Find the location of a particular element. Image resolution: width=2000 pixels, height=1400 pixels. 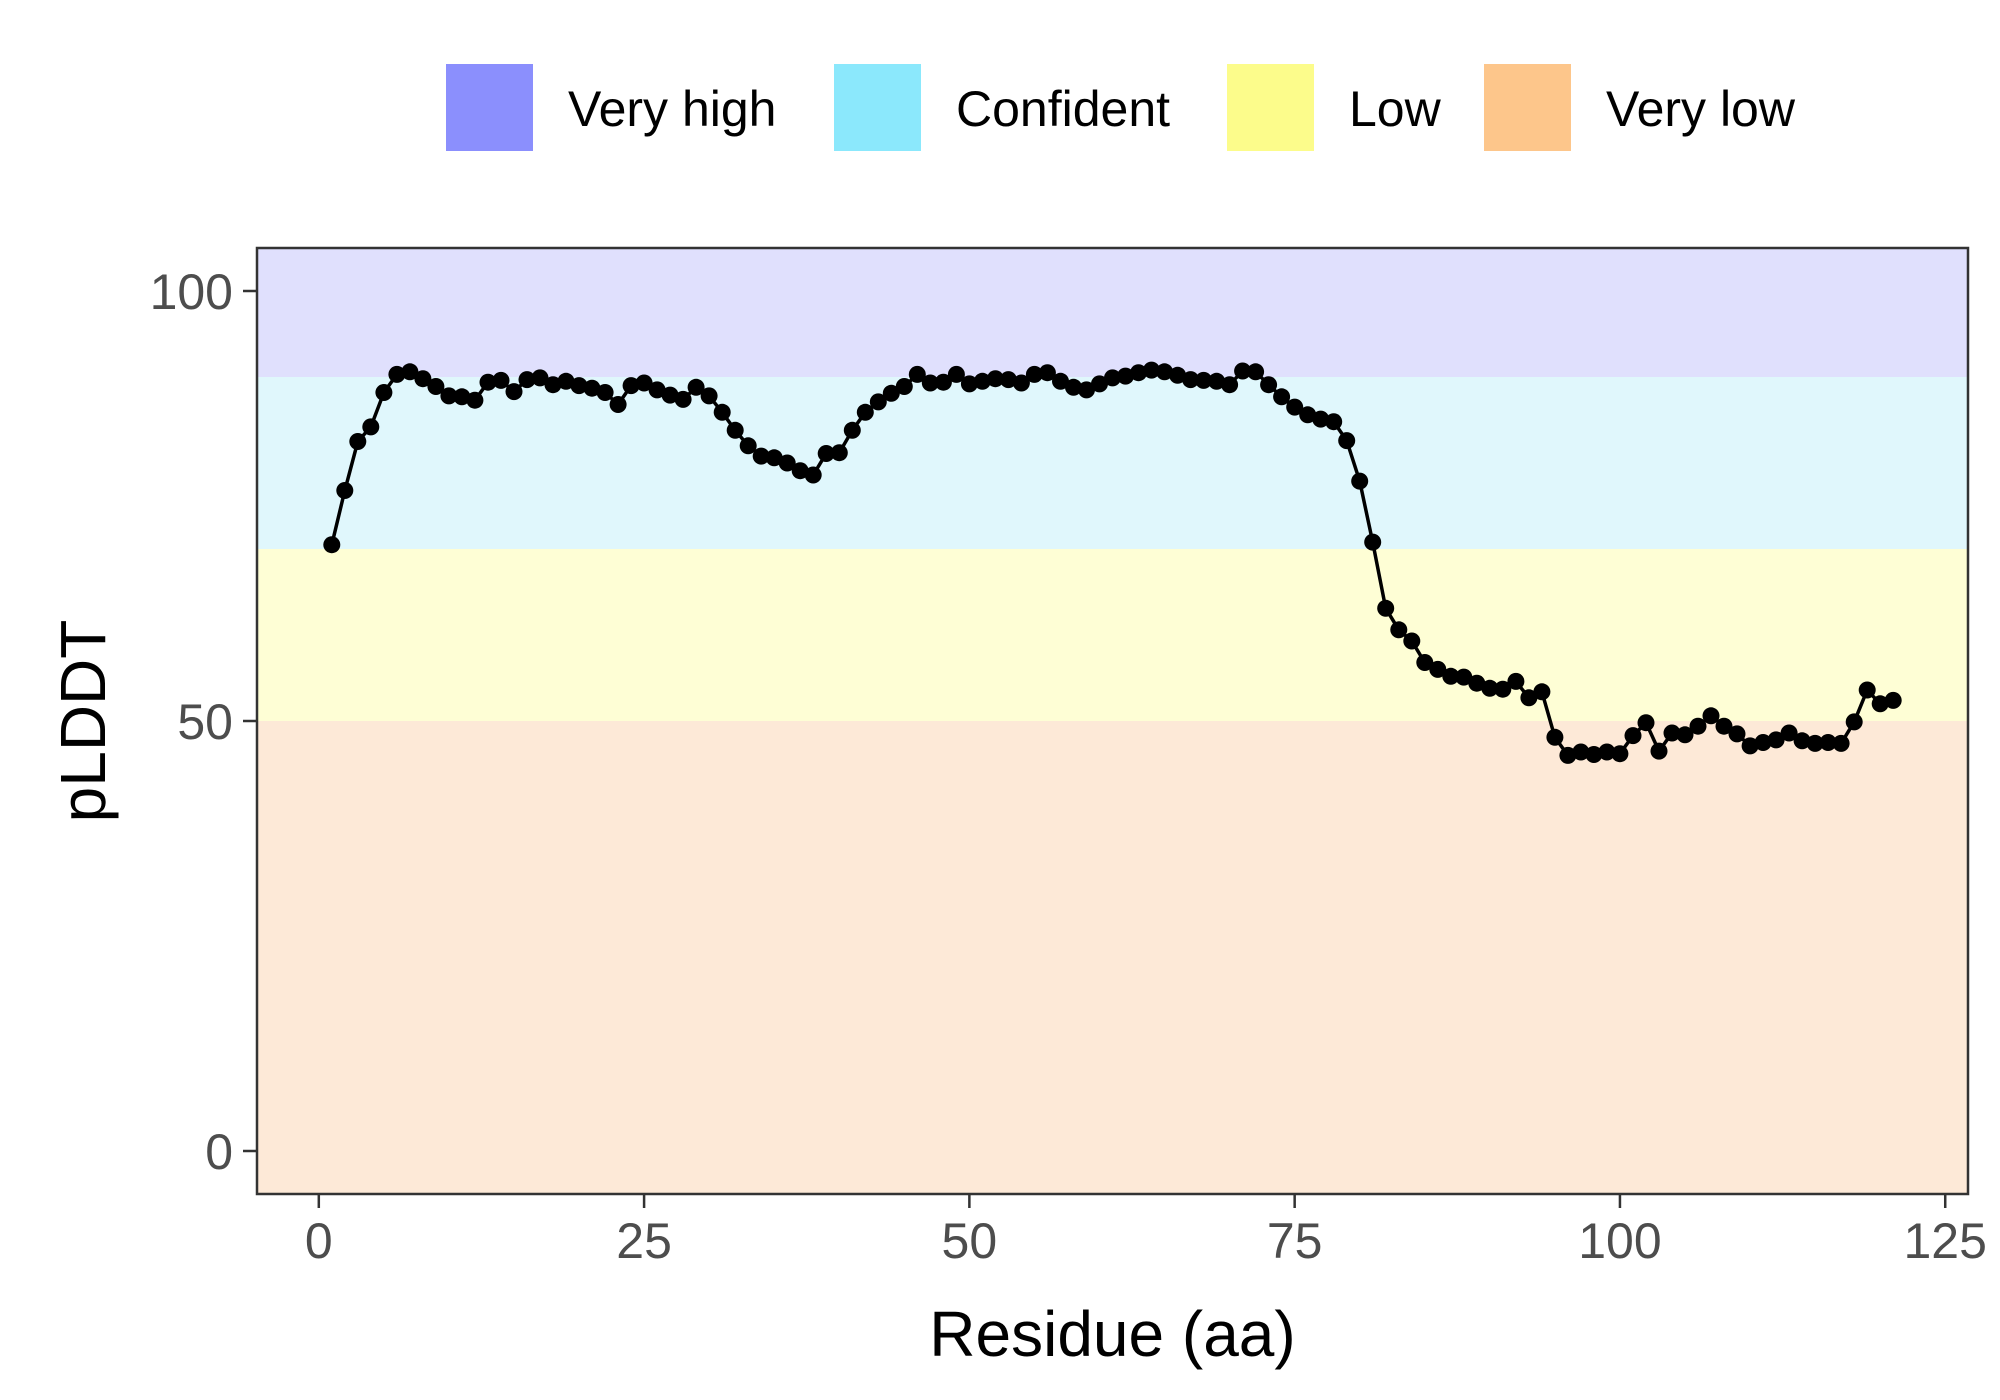

x-tick-label: 125 is located at coordinates (1945, 1241).